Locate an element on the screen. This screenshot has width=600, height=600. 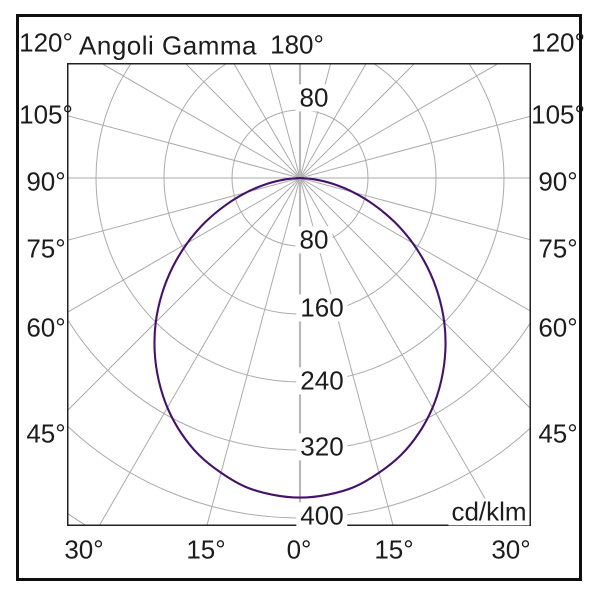
angle-label-right: 105° is located at coordinates (558, 114).